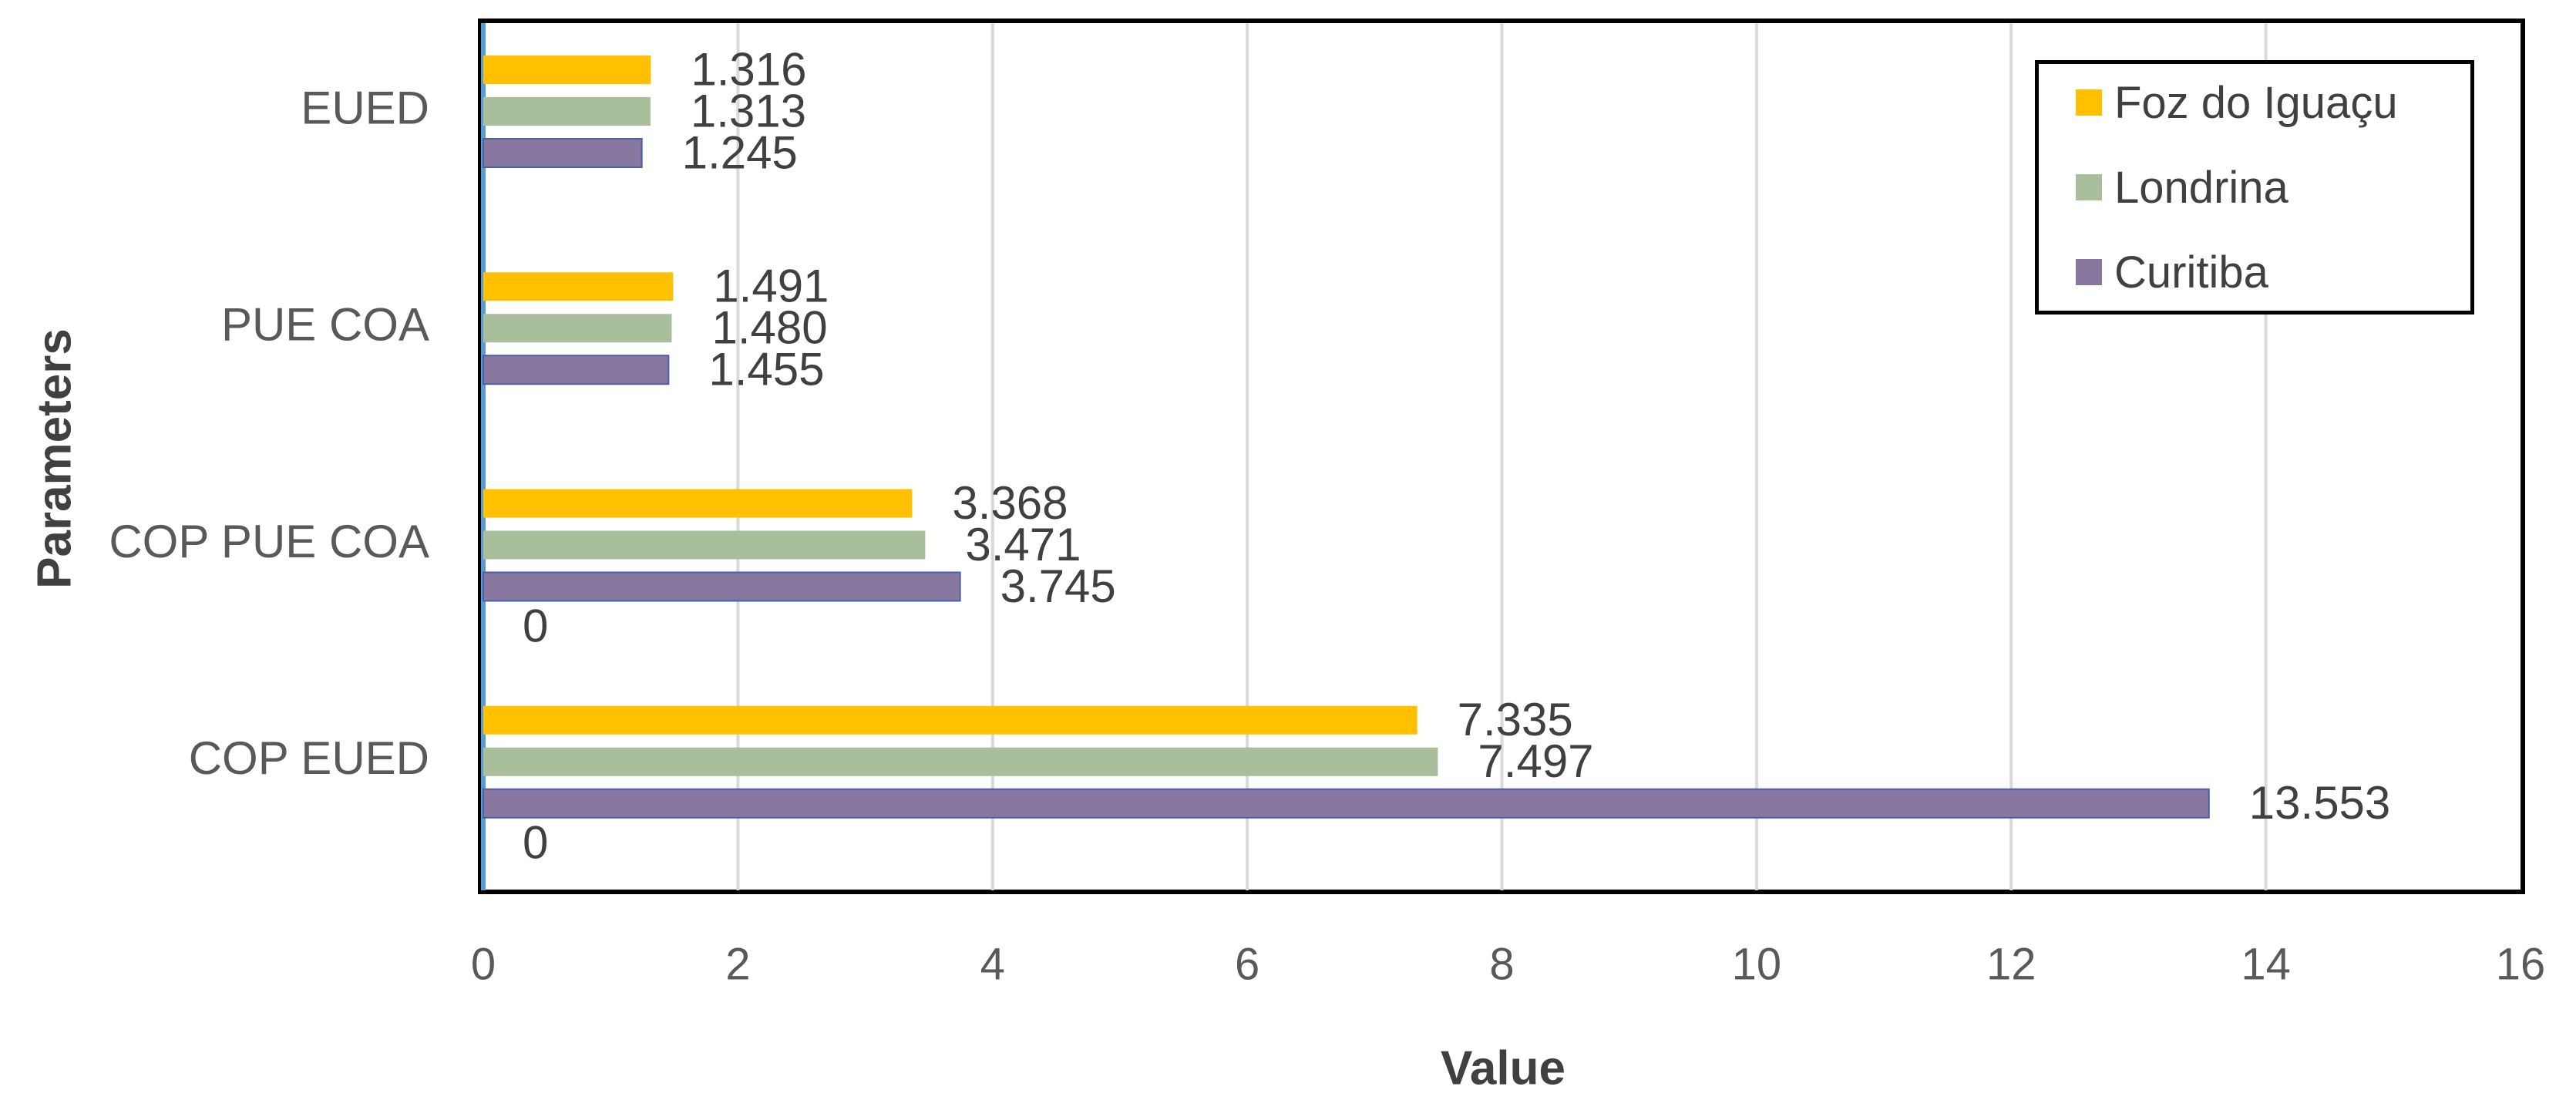  Describe the element at coordinates (2201, 187) in the screenshot. I see `legend-label: Londrina` at that location.